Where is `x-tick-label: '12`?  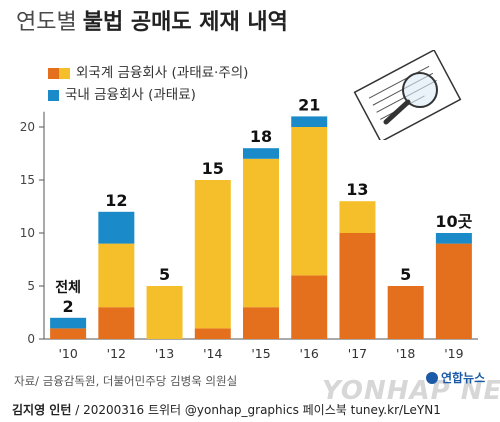
x-tick-label: '12 is located at coordinates (116, 353).